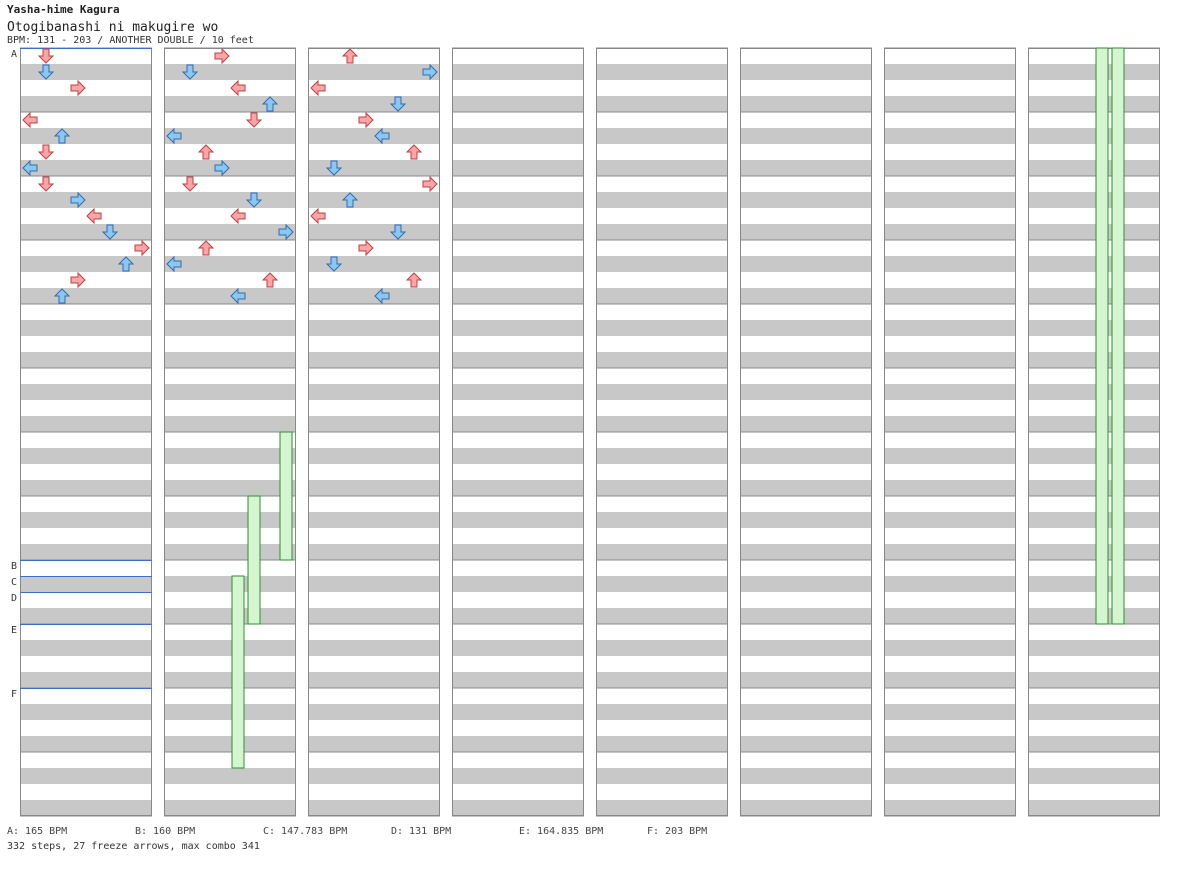 The width and height of the screenshot is (1184, 876). Describe the element at coordinates (14, 694) in the screenshot. I see `bpm-marker-f: F` at that location.